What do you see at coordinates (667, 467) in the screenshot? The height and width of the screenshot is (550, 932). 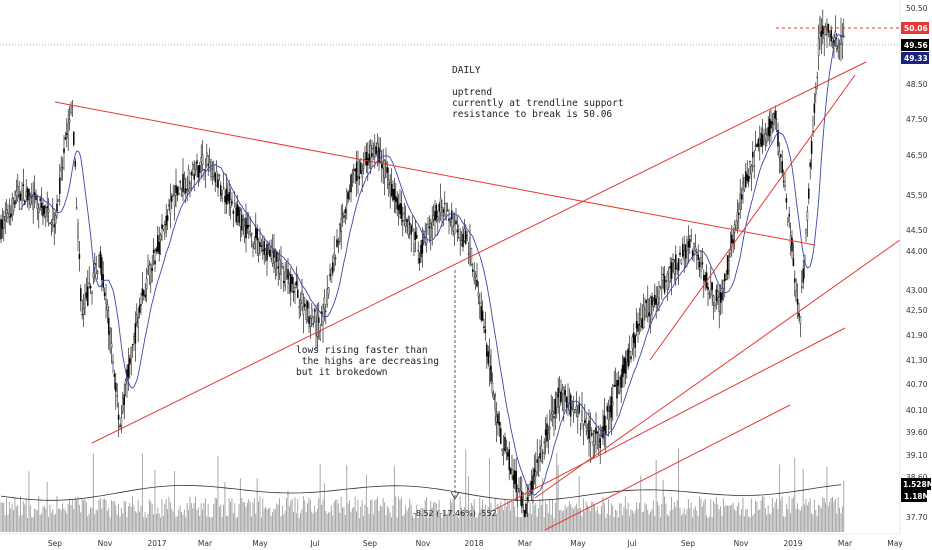 I see `channel-trendline-lower` at bounding box center [667, 467].